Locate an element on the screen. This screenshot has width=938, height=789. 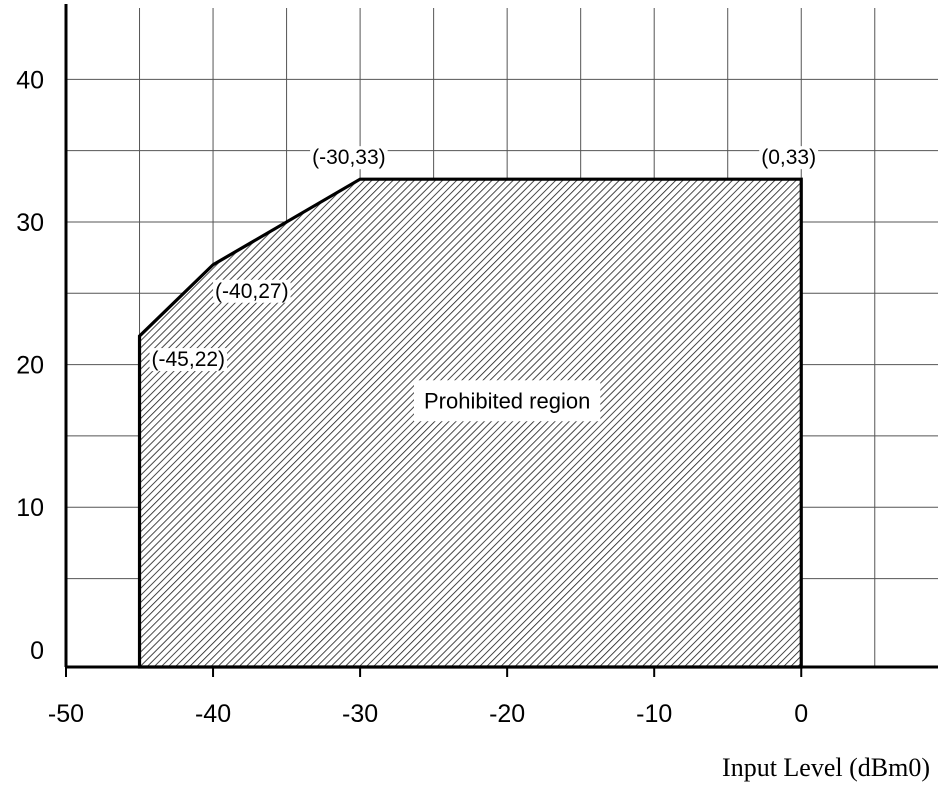
point-annotation: (-45,22) is located at coordinates (189, 359).